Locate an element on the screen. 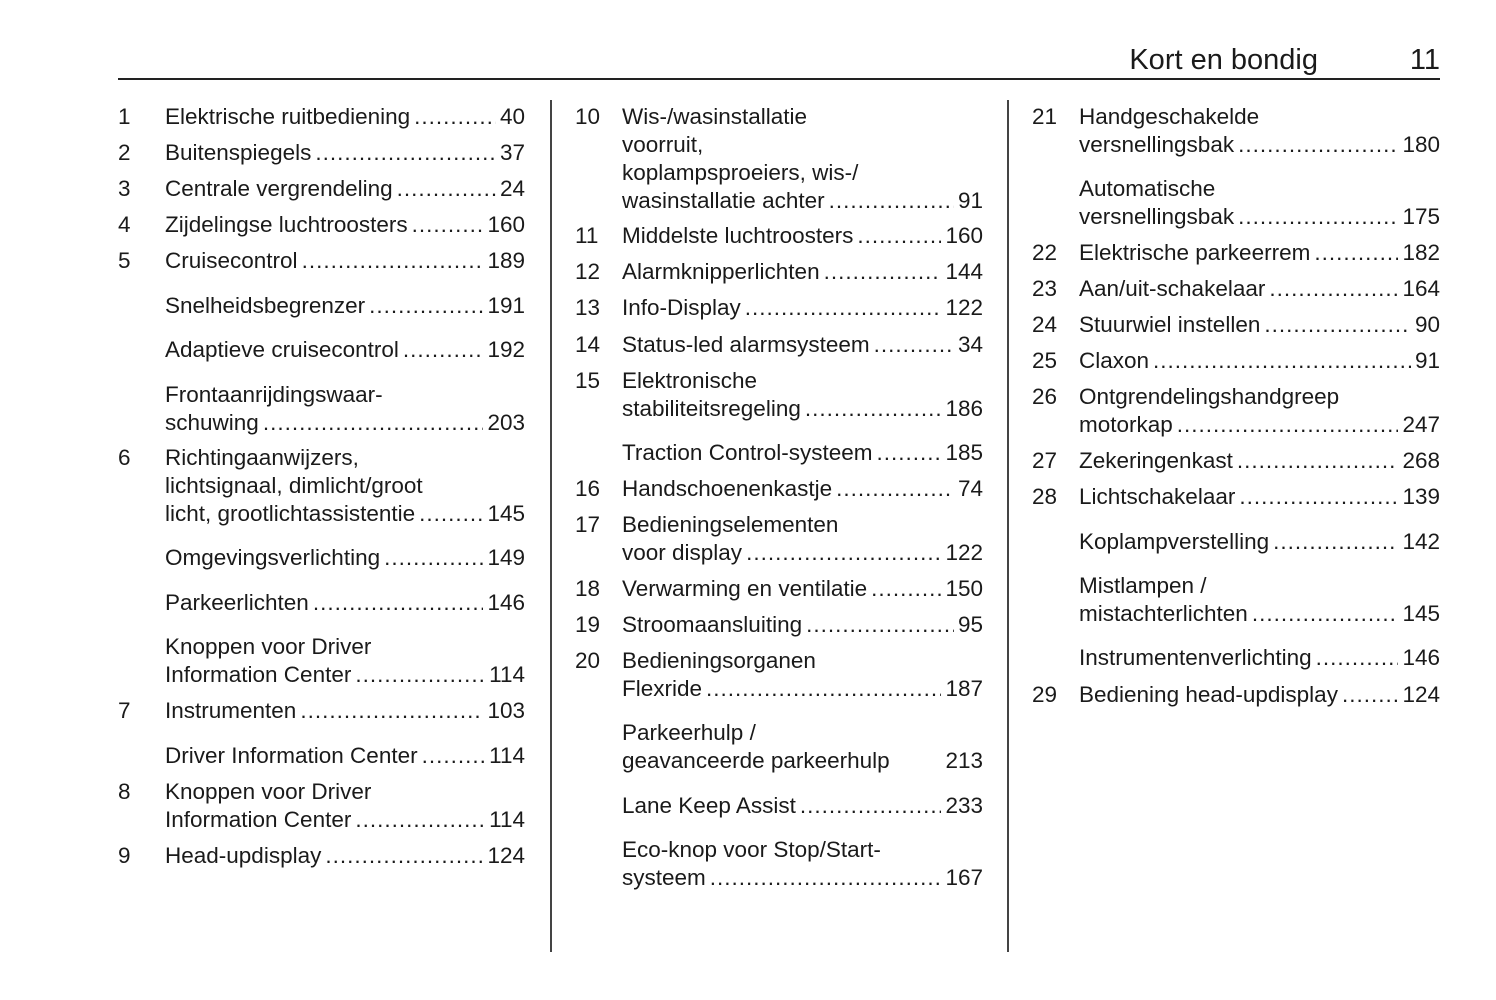 This screenshot has width=1496, height=1000. page-reference: 167 is located at coordinates (964, 877).